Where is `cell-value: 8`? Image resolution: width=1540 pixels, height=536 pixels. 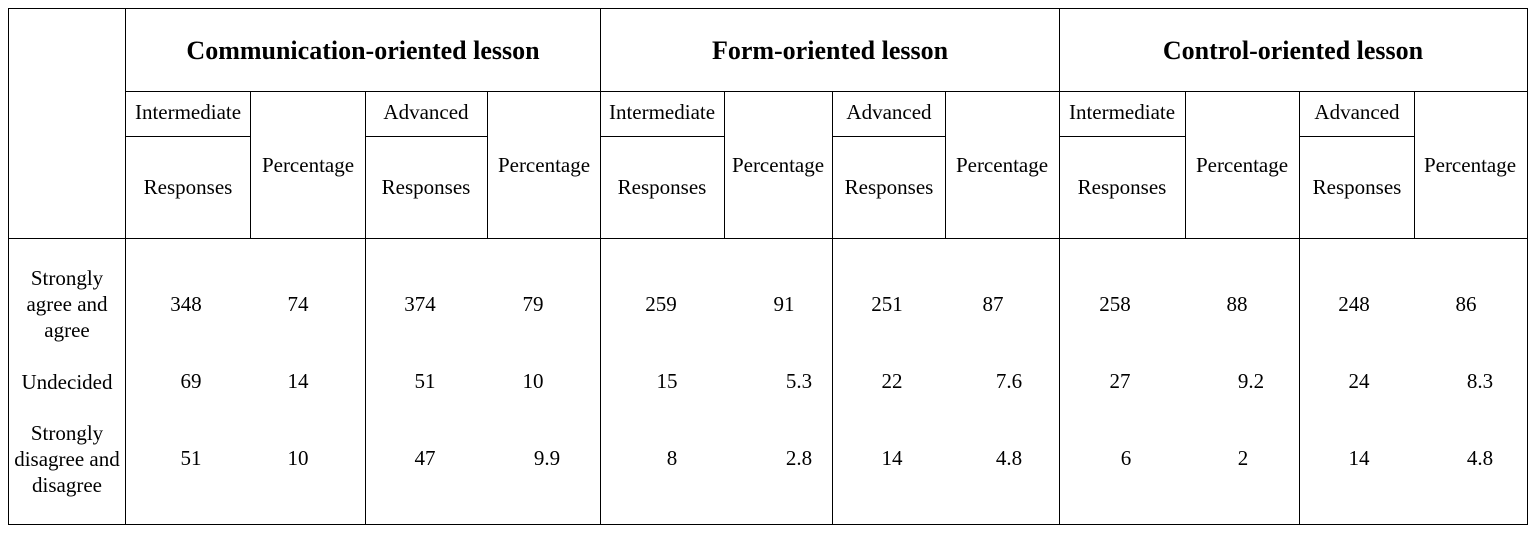
cell-value: 8 is located at coordinates (672, 458).